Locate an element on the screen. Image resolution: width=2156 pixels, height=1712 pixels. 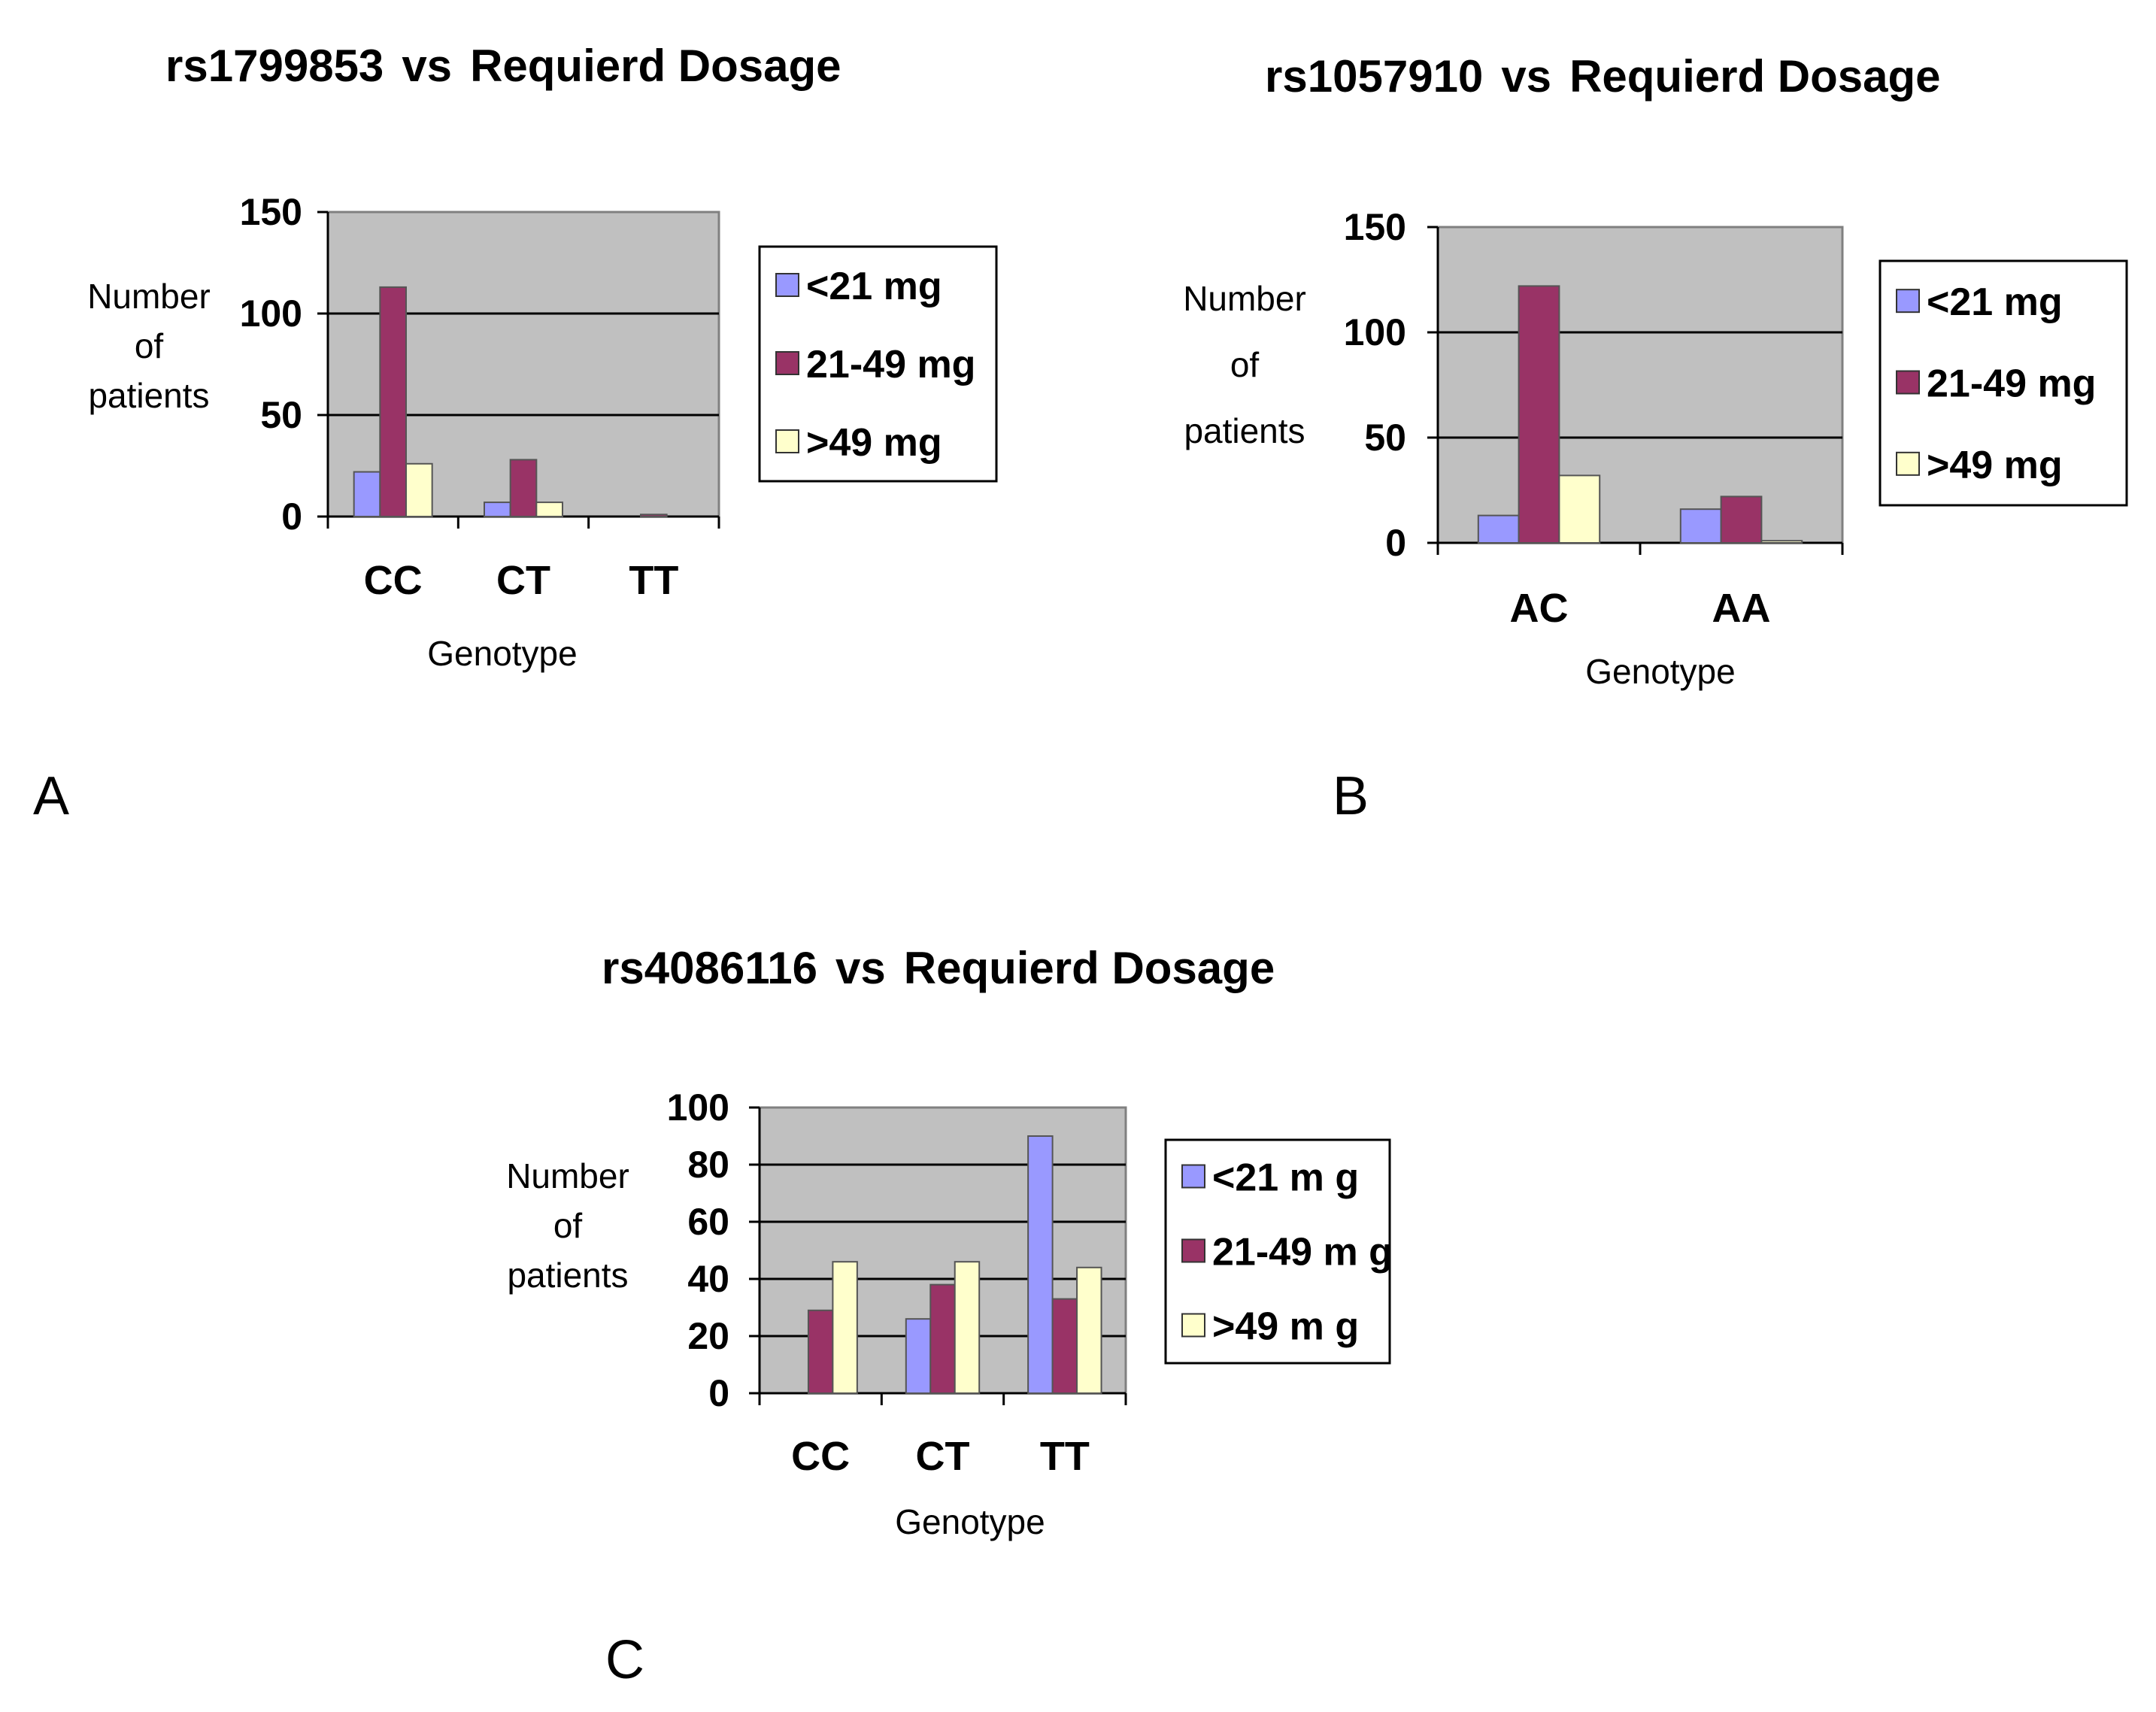
legend-label: >49 m g is located at coordinates (1285, 1327).